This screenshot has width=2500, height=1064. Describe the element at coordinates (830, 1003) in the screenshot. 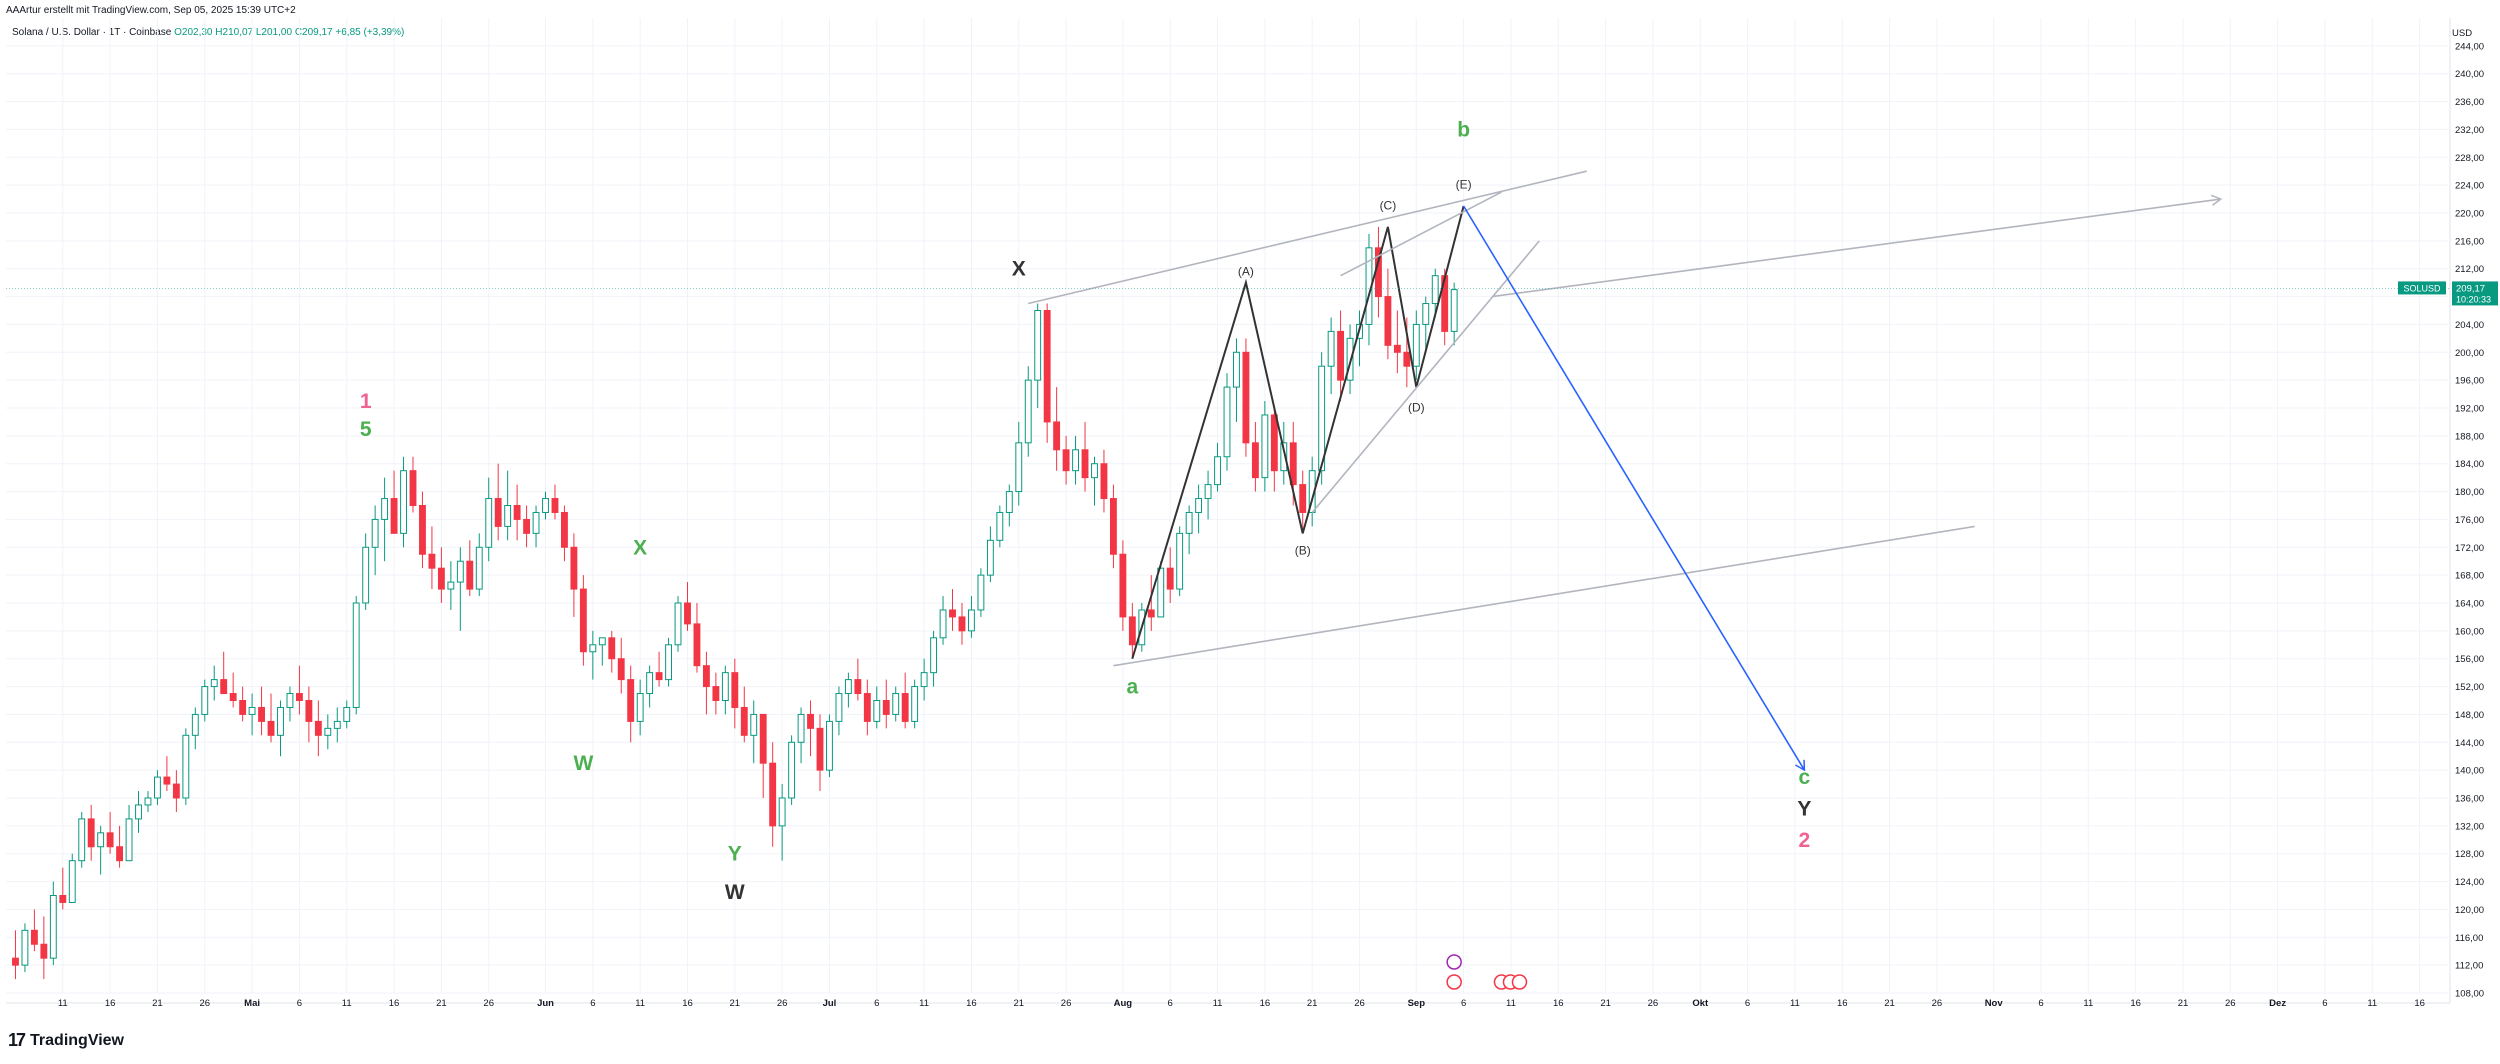

I see `x-tick-label: Jul` at that location.